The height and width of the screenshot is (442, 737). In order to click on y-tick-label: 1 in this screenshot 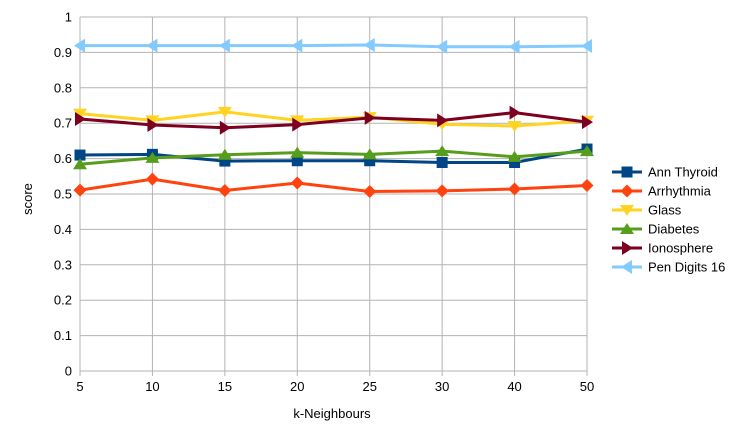, I will do `click(68, 17)`.